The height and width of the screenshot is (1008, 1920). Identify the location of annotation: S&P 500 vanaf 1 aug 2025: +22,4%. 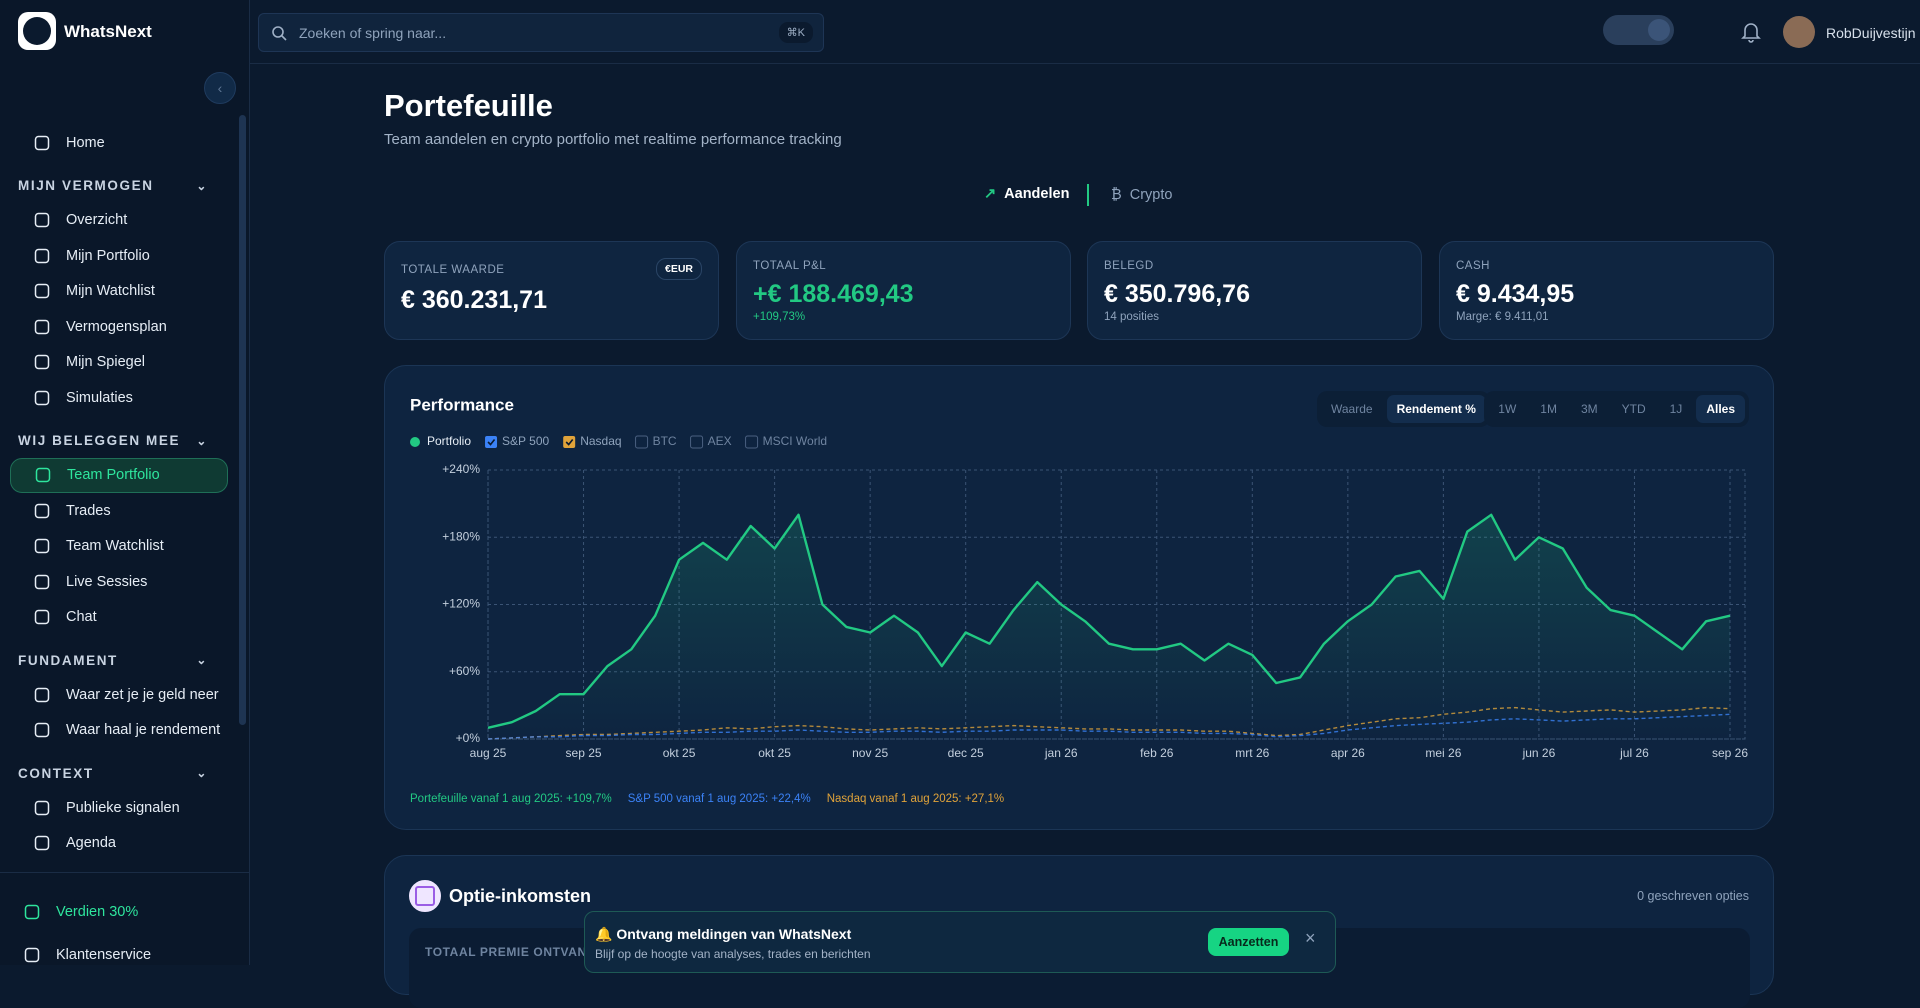
(719, 799).